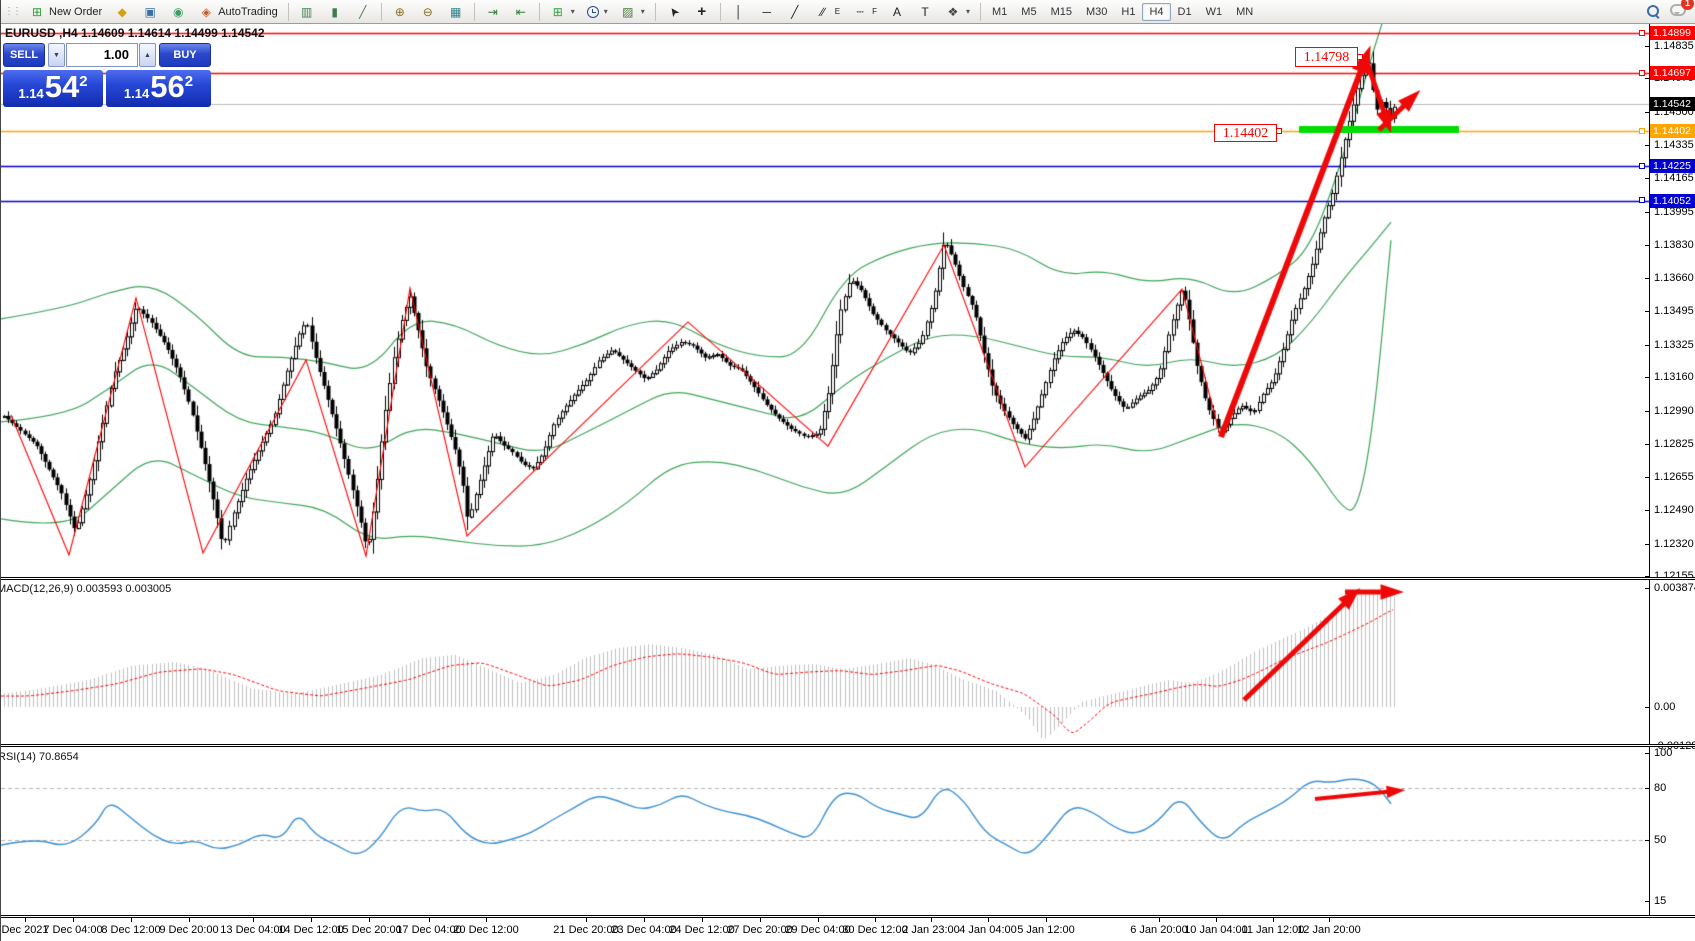 Image resolution: width=1695 pixels, height=941 pixels. I want to click on zoom-in-icon: ⊕, so click(400, 12).